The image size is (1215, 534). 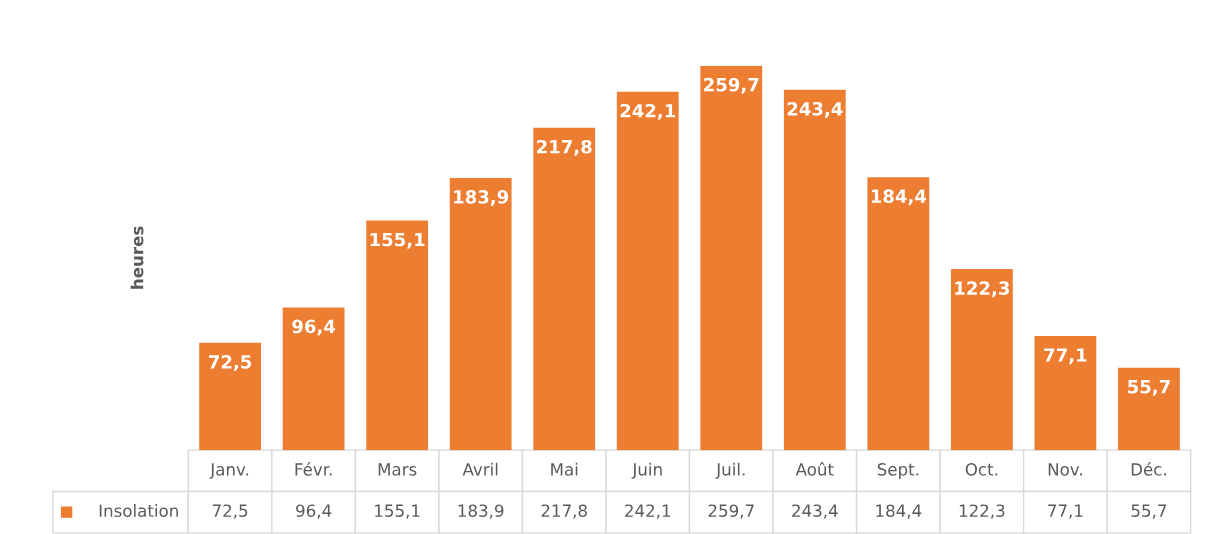 I want to click on x-tick-label: Juil., so click(x=730, y=470).